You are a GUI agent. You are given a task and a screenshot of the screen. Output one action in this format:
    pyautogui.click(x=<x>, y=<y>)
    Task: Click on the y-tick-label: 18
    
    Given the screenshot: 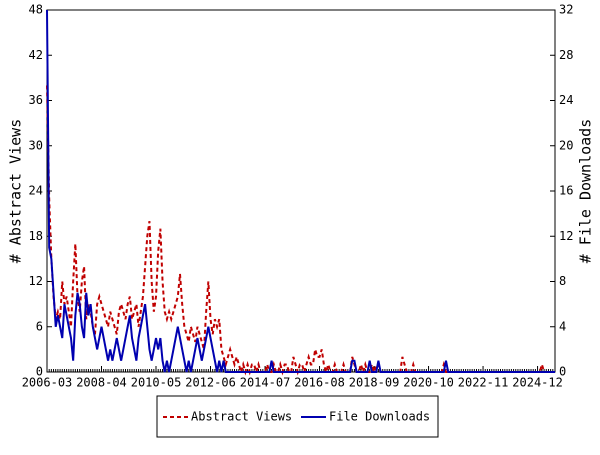 What is the action you would take?
    pyautogui.click(x=36, y=236)
    